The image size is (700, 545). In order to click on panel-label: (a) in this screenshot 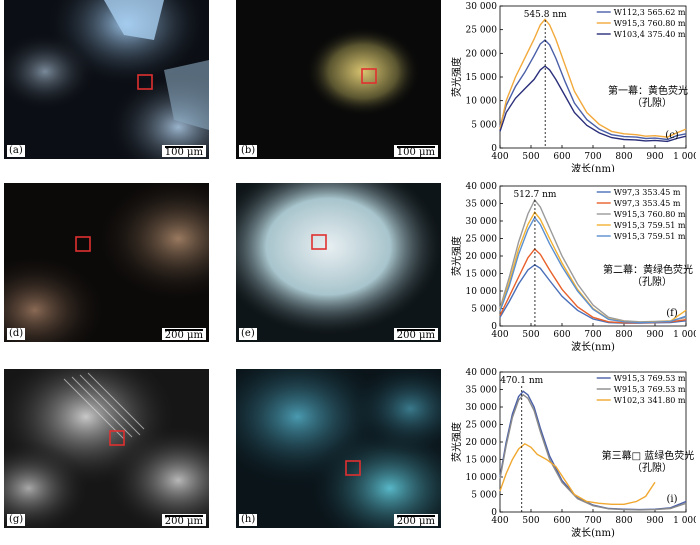, I will do `click(16, 151)`.